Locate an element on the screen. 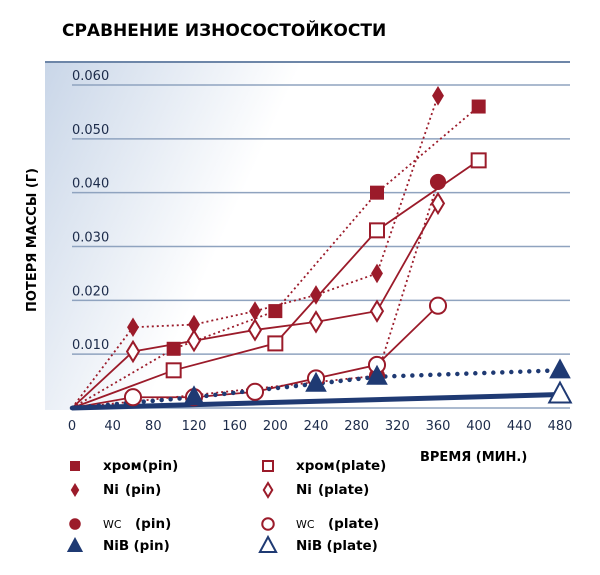 The image size is (600, 575). legend-item-nib-pin: NiB (pin) is located at coordinates (118, 545).